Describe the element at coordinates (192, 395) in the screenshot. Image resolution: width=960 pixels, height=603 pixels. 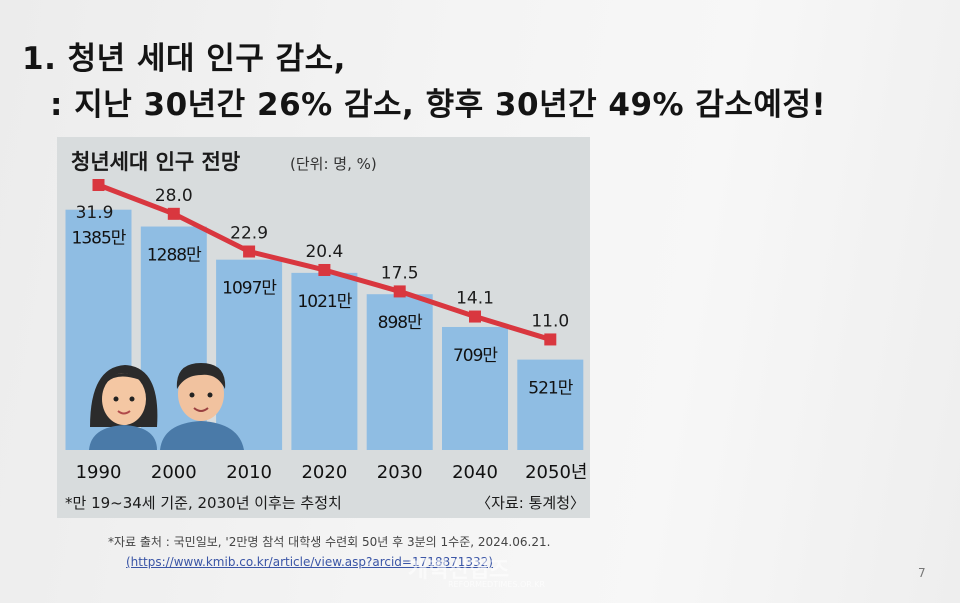
I see `man-eye-left` at that location.